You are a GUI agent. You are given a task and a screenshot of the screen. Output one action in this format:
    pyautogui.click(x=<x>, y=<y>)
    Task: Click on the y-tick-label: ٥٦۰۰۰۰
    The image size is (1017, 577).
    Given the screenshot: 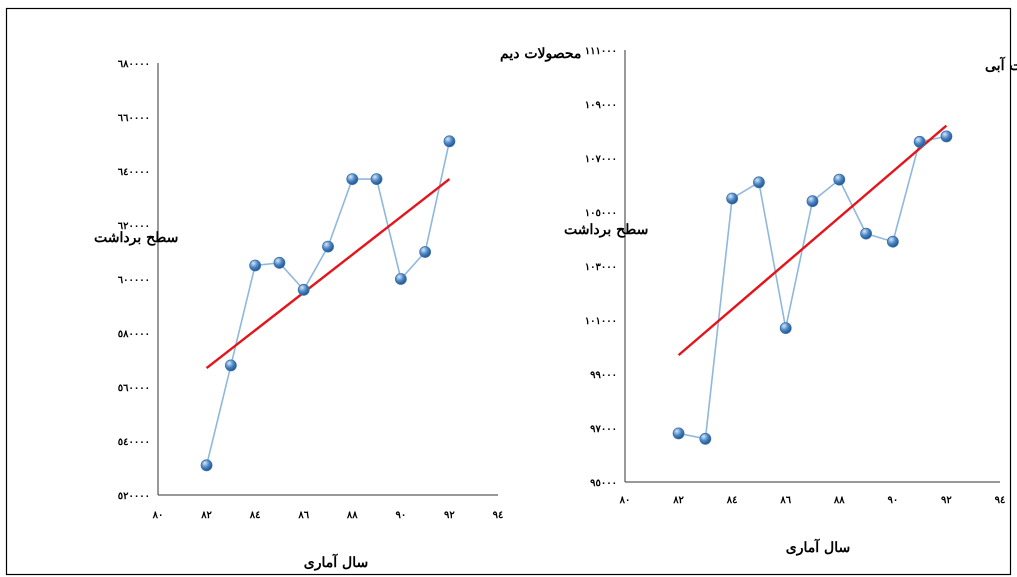 What is the action you would take?
    pyautogui.click(x=134, y=388)
    